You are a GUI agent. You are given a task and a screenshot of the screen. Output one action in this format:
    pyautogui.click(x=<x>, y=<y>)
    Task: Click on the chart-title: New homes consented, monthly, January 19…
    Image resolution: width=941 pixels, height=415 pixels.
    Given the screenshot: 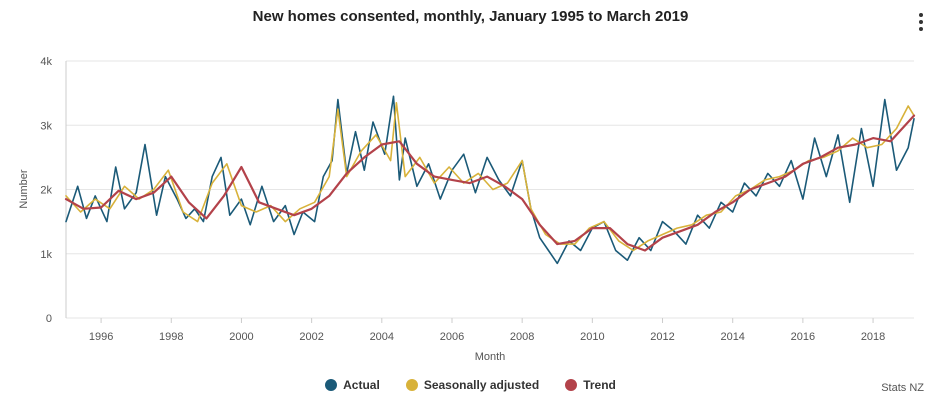 What is the action you would take?
    pyautogui.click(x=470, y=16)
    